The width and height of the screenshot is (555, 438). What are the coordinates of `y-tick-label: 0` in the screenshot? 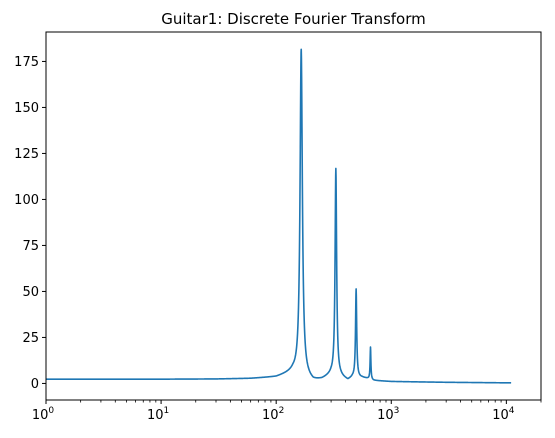 It's located at (35, 384).